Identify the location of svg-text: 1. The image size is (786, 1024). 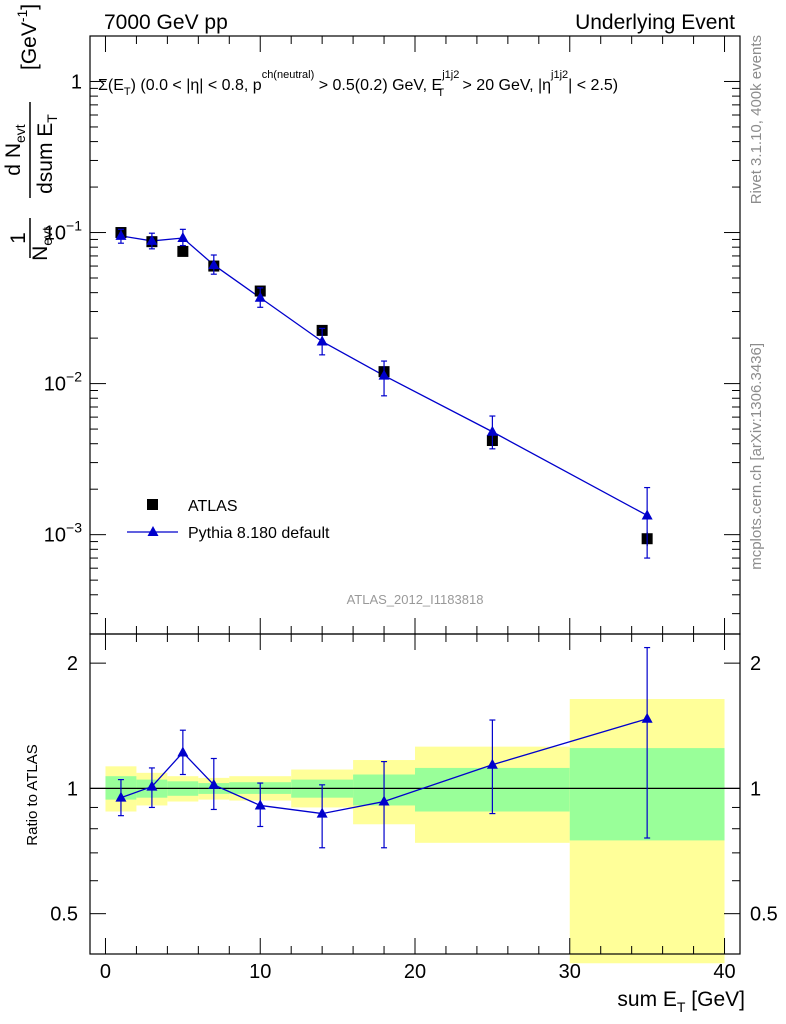
(18, 238).